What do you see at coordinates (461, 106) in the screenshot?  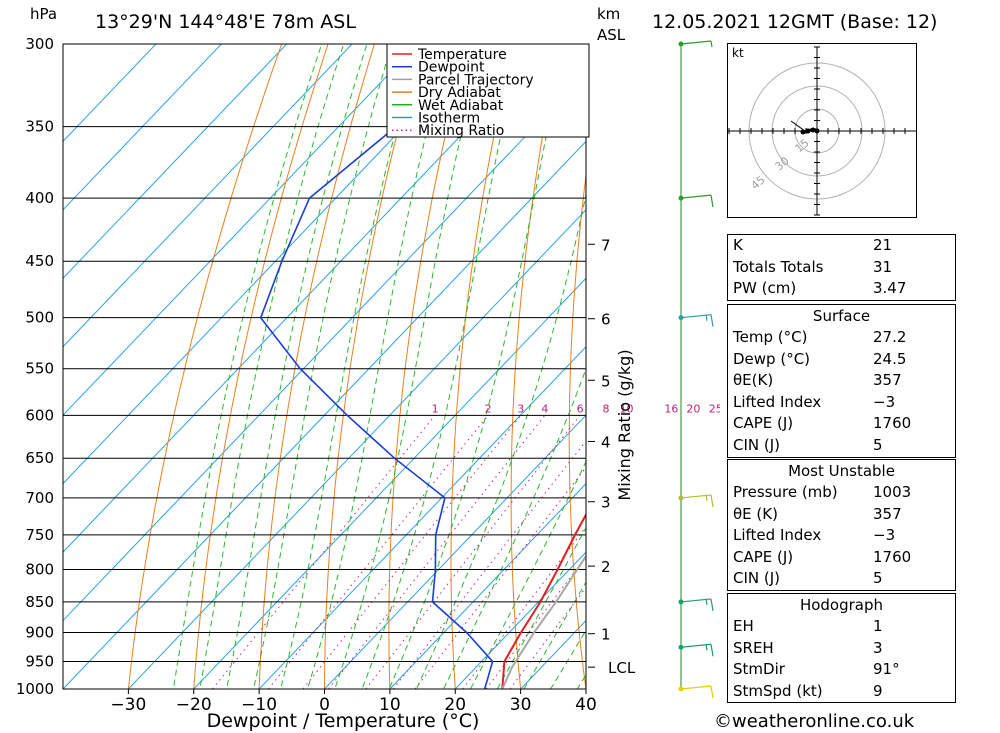 I see `legend-label: Wet Adiabat` at bounding box center [461, 106].